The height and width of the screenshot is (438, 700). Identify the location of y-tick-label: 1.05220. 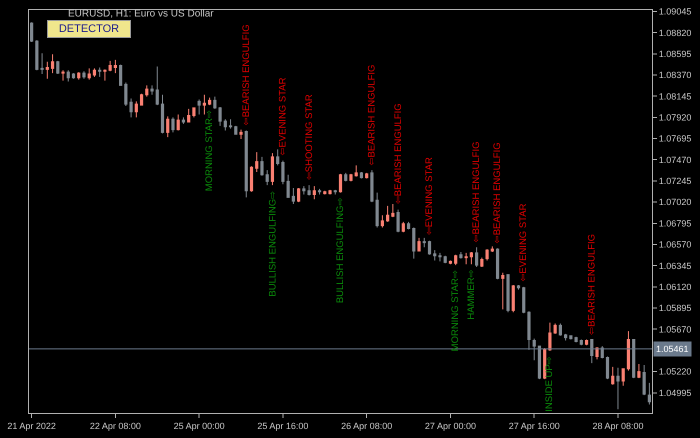
(675, 371).